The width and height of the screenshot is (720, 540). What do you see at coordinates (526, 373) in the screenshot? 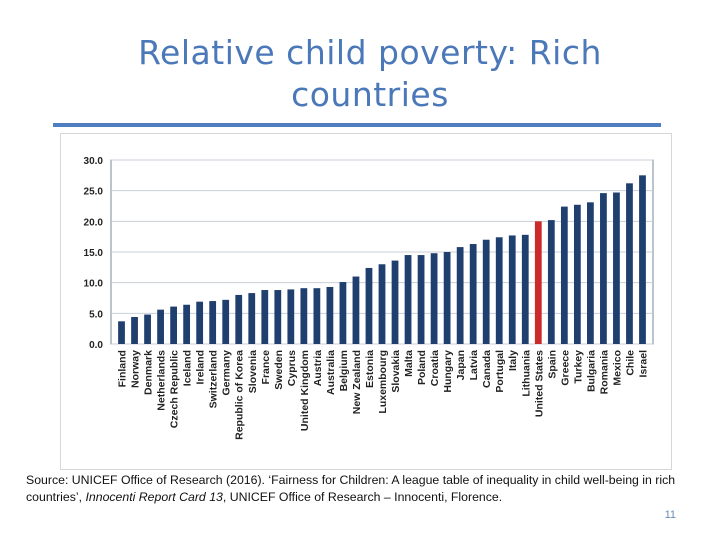
I see `x-tick-label: Lithuania` at bounding box center [526, 373].